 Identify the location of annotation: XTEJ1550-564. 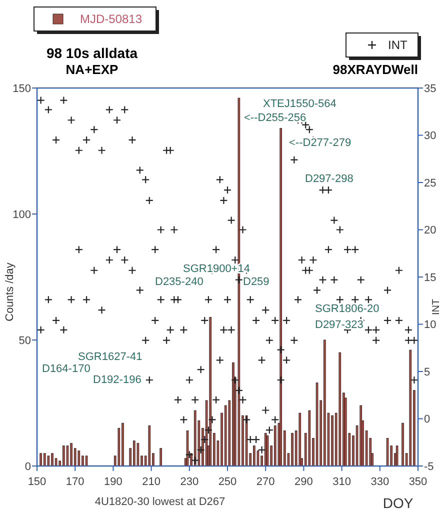
(299, 104).